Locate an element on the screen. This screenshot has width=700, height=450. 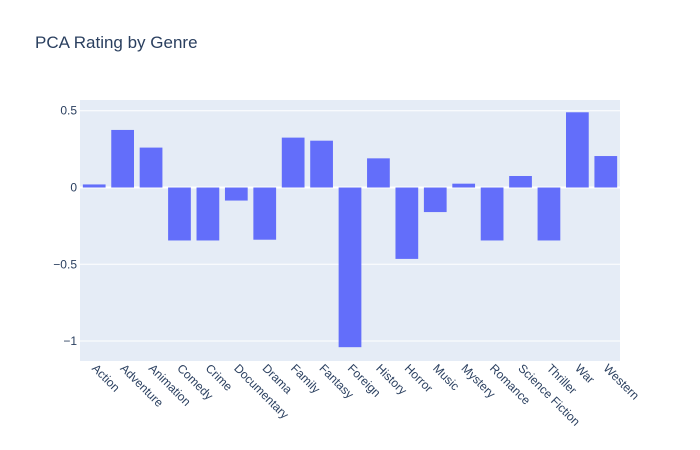
bar-family is located at coordinates (293, 162).